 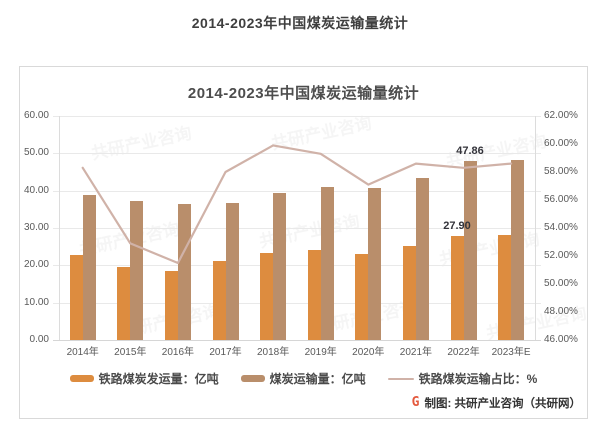 What do you see at coordinates (561, 227) in the screenshot?
I see `secondary-y-axis-tick-label: 54.00%` at bounding box center [561, 227].